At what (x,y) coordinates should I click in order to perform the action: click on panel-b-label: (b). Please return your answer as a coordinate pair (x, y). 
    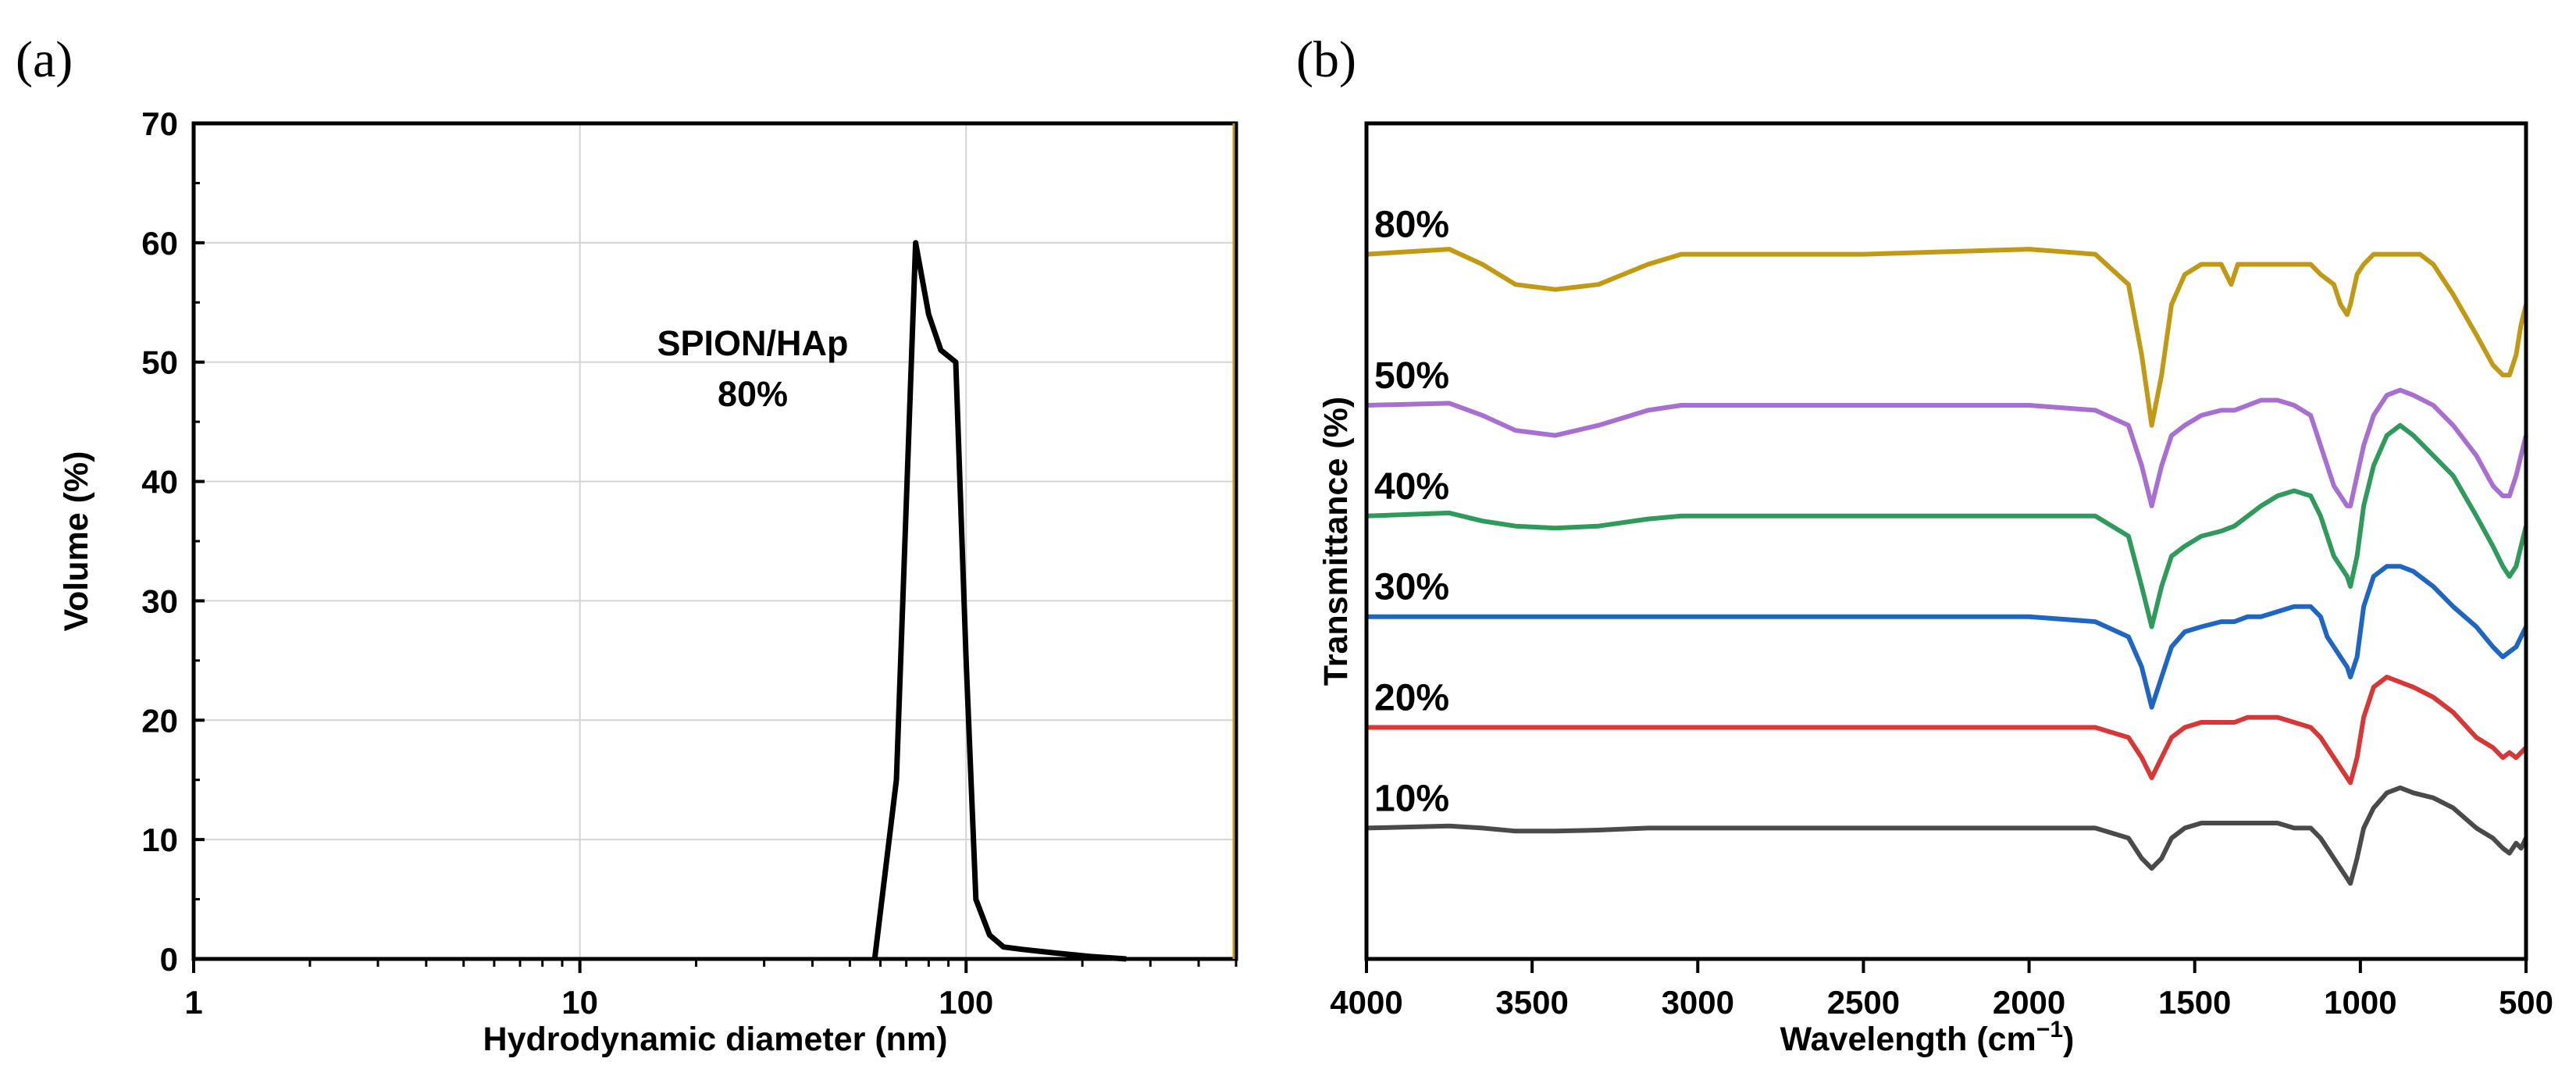
    Looking at the image, I should click on (1326, 59).